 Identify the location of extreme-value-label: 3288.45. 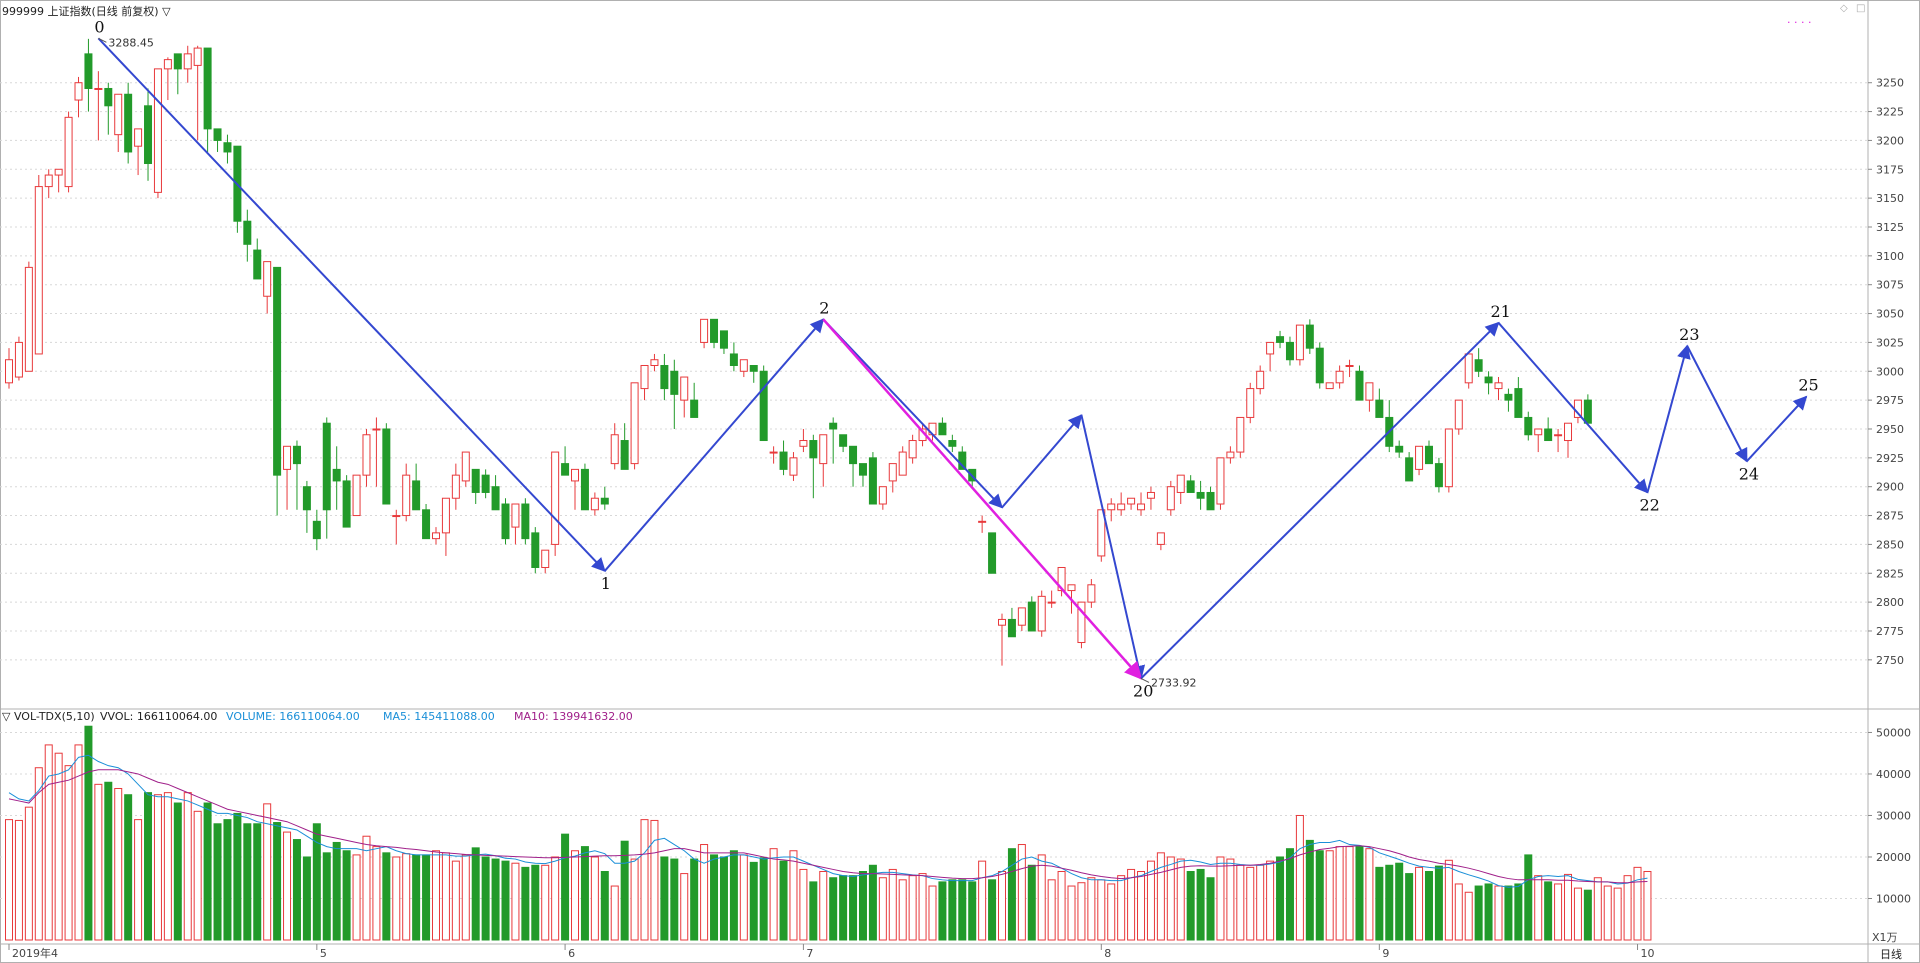
(130, 42).